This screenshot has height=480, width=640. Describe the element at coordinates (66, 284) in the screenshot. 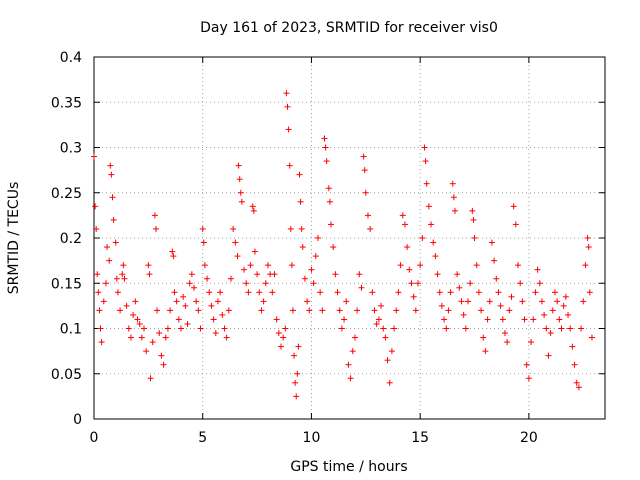

I see `y-tick-label: 0.15` at that location.